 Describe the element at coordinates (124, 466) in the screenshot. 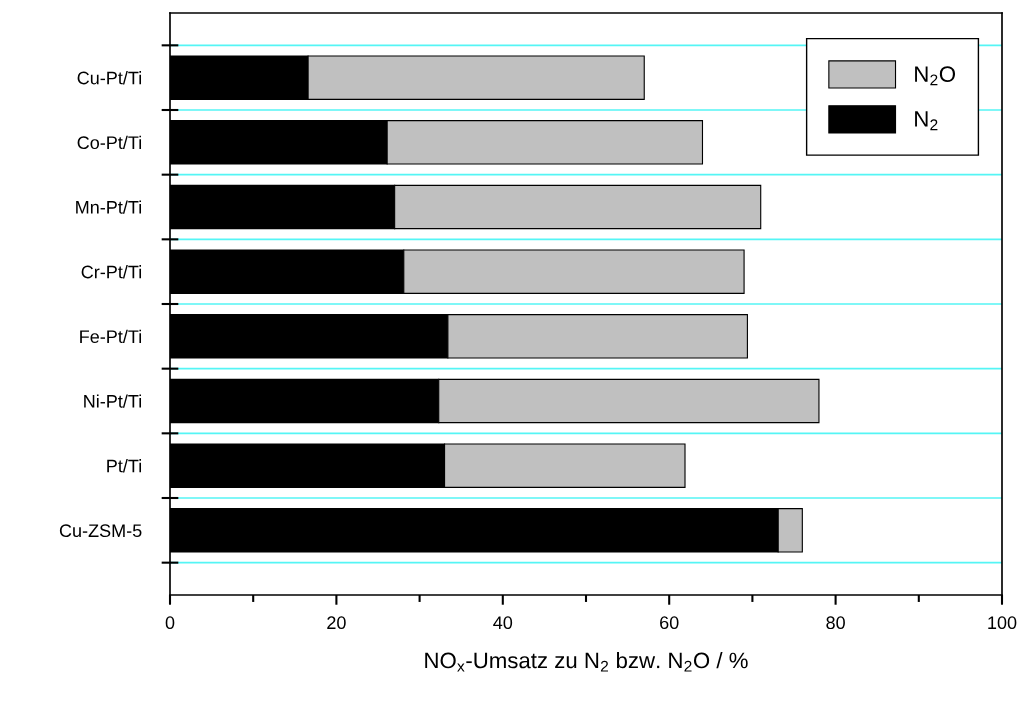

I see `y-tick-label: Pt/Ti` at that location.